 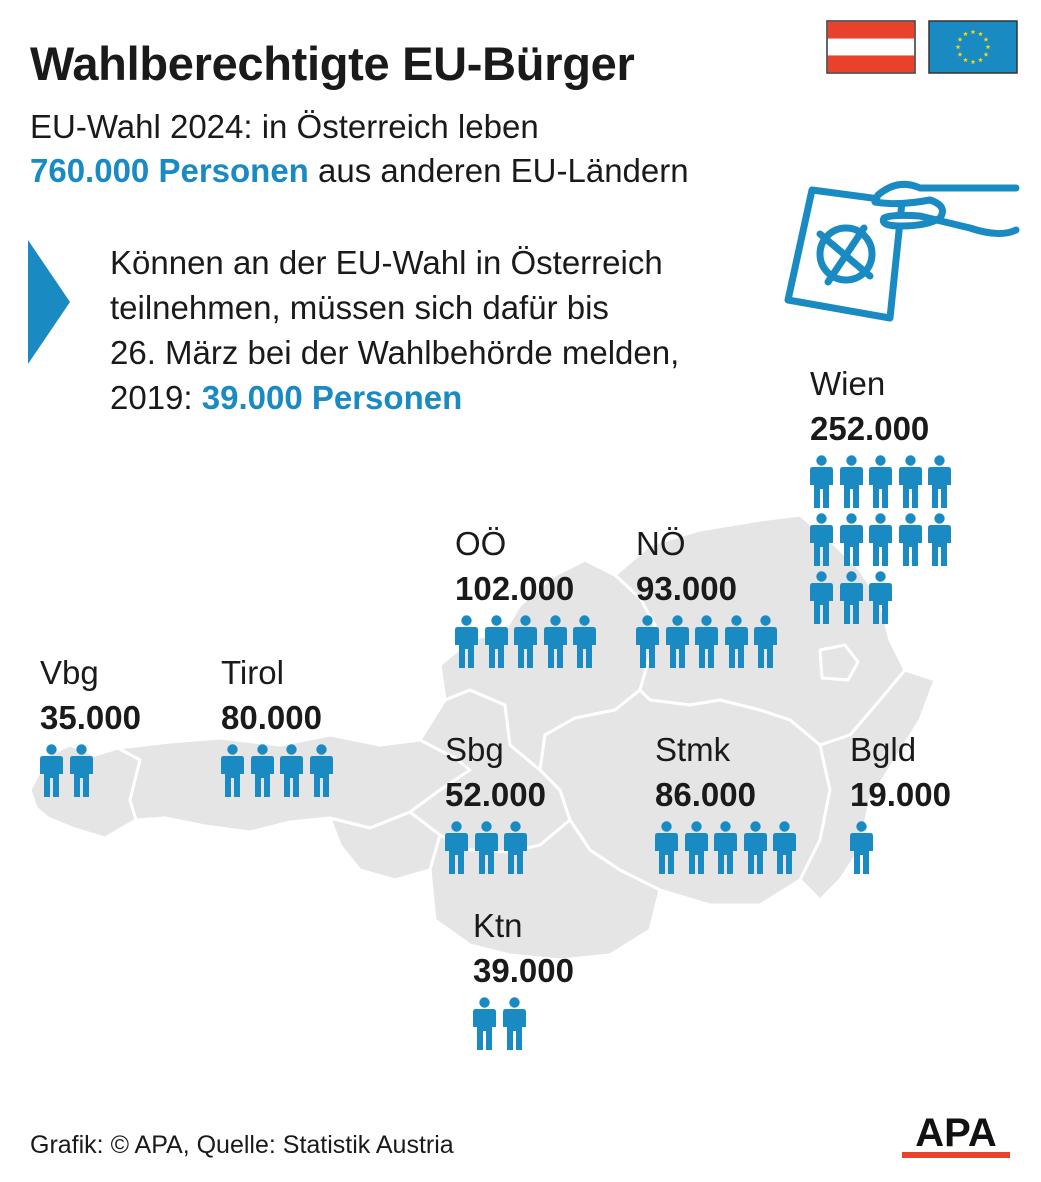 What do you see at coordinates (839, 662) in the screenshot?
I see `map-region-wien` at bounding box center [839, 662].